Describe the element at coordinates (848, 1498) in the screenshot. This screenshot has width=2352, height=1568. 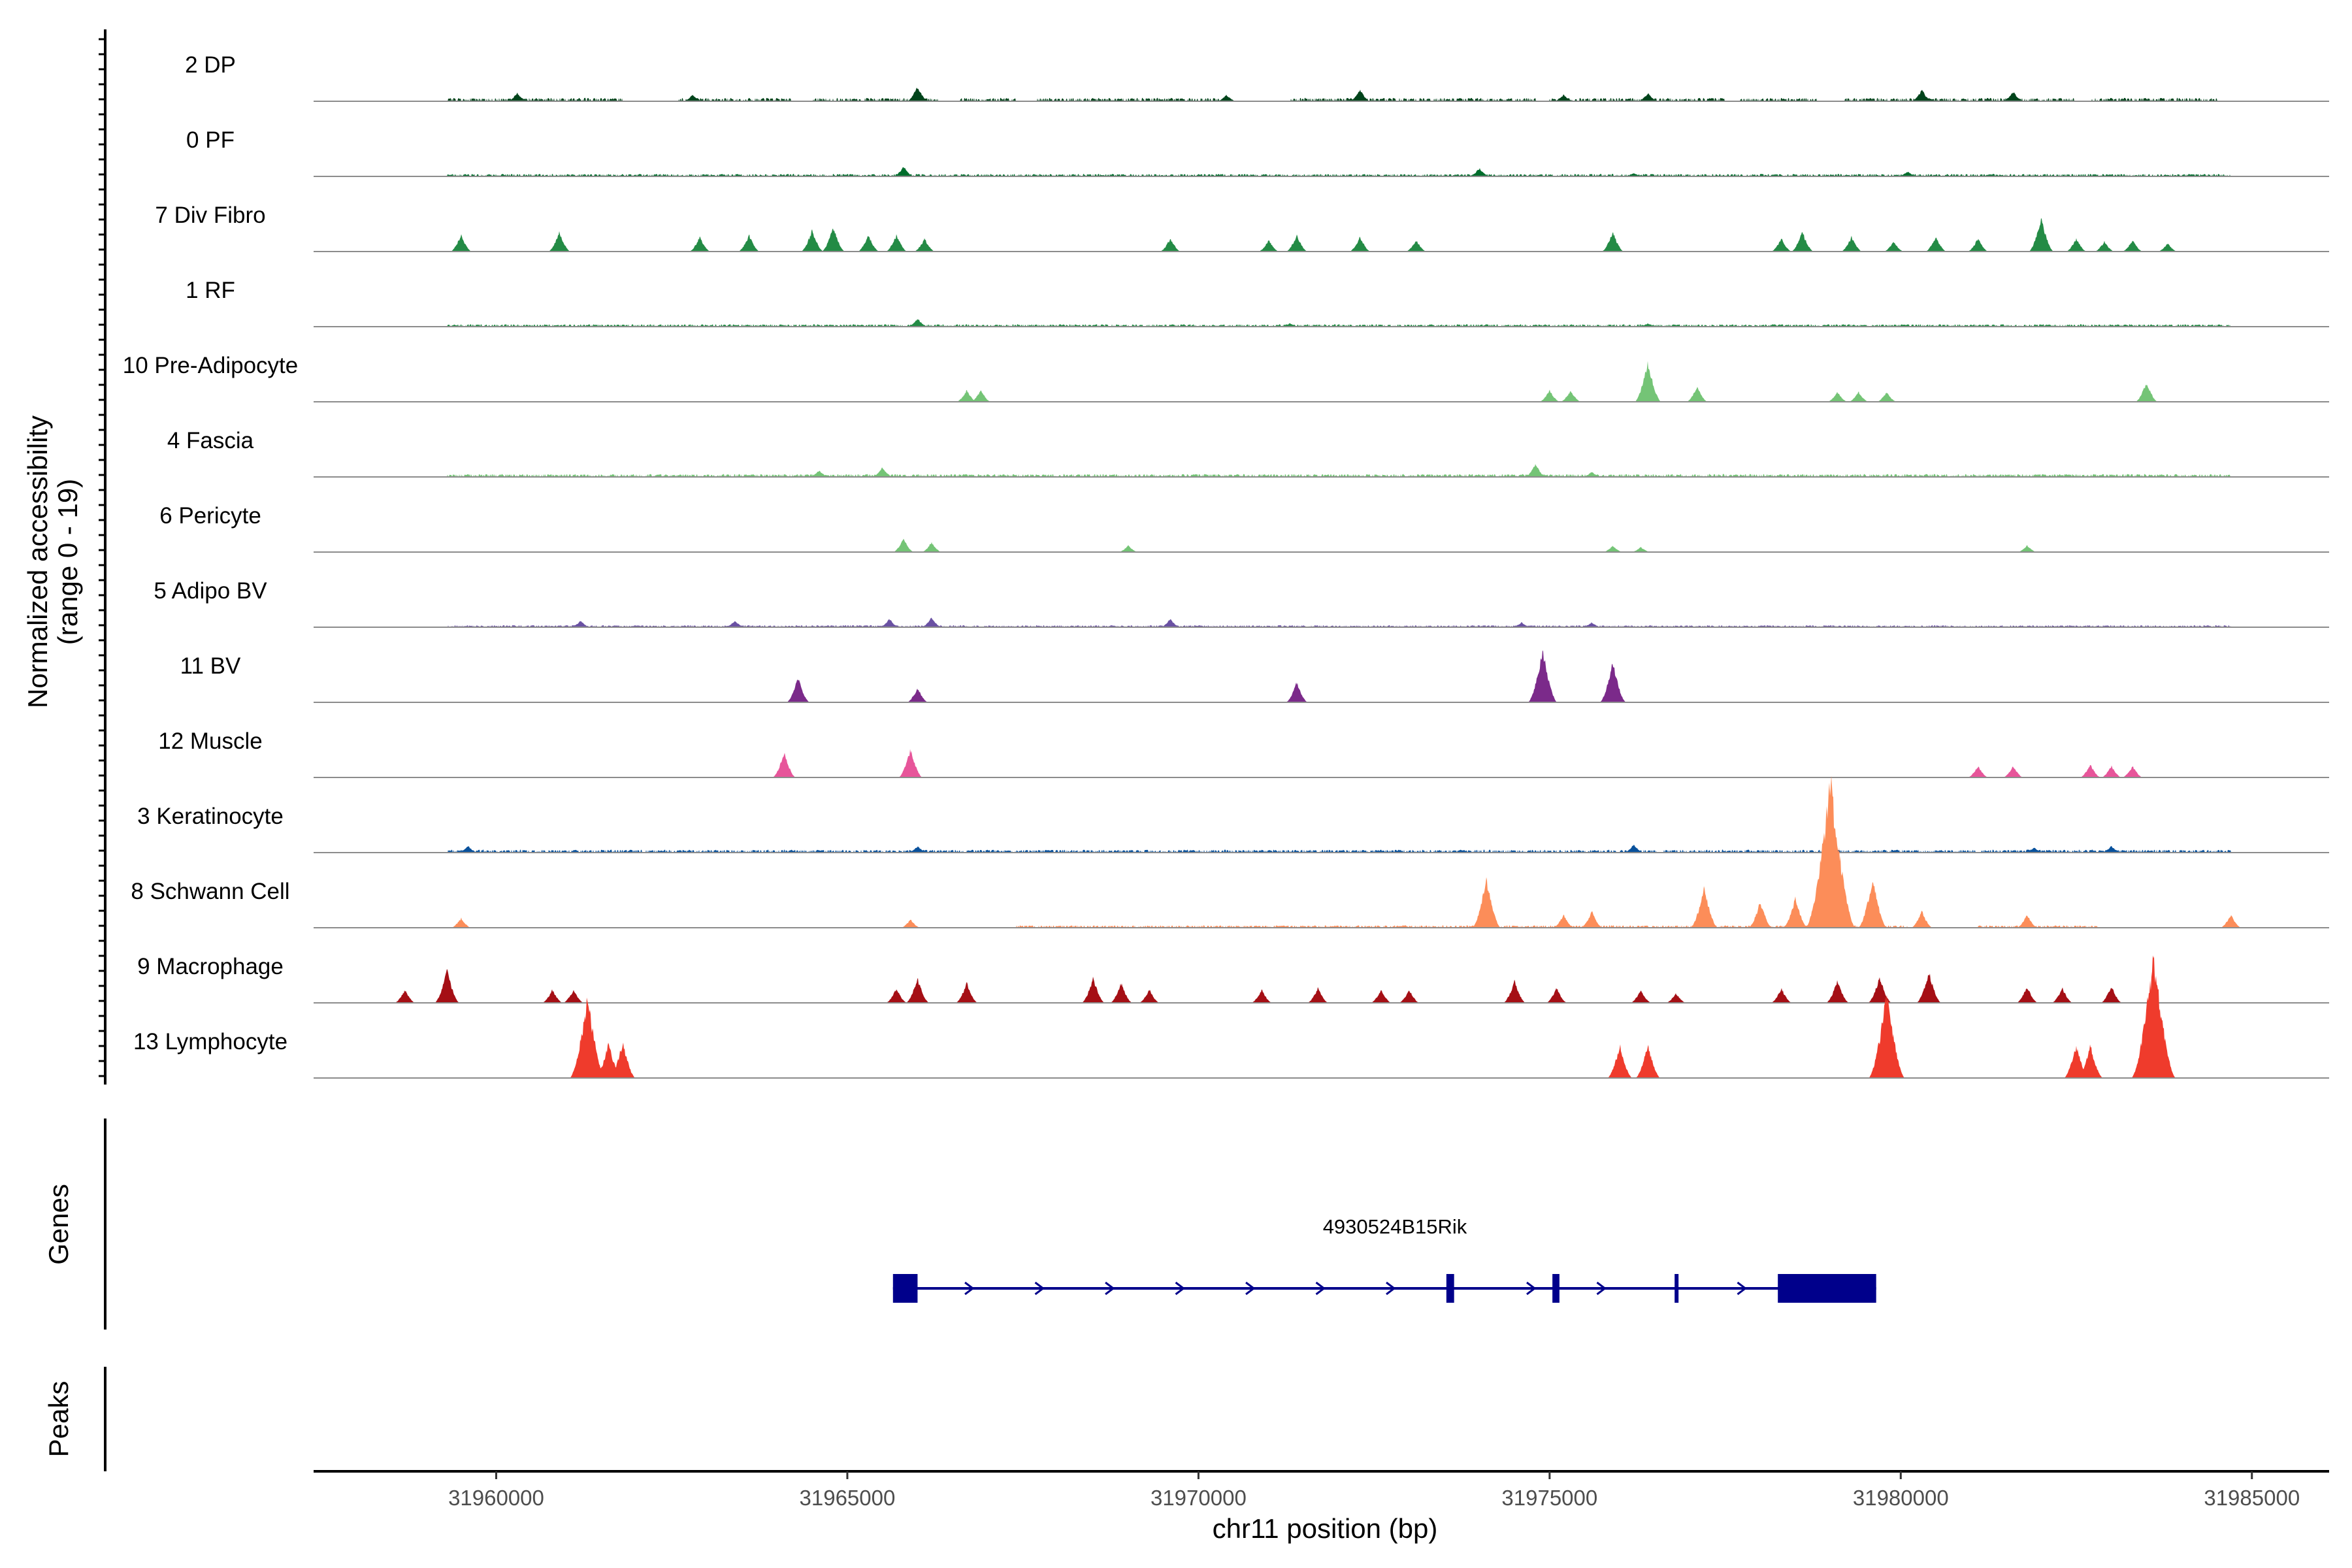
I see `x-tick-label: 31965000` at that location.